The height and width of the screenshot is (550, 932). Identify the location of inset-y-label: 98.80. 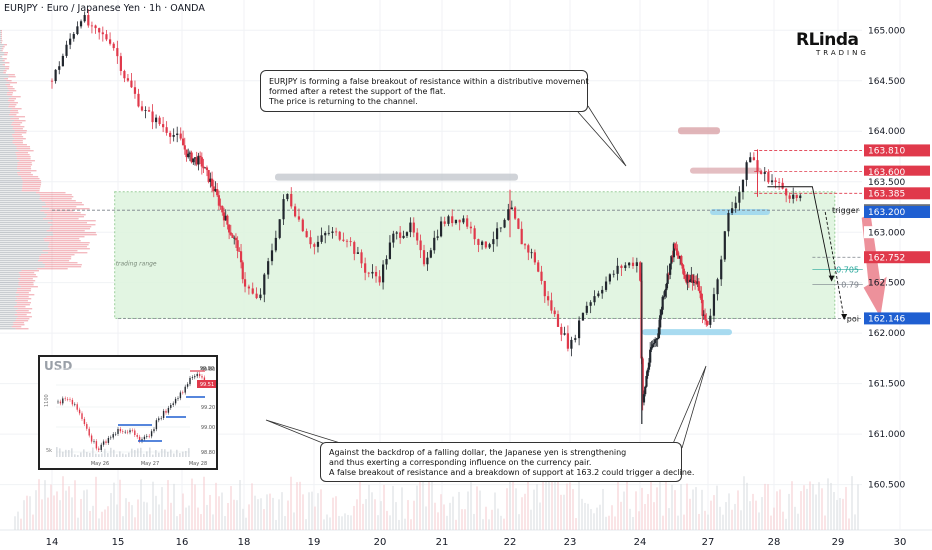
(208, 453).